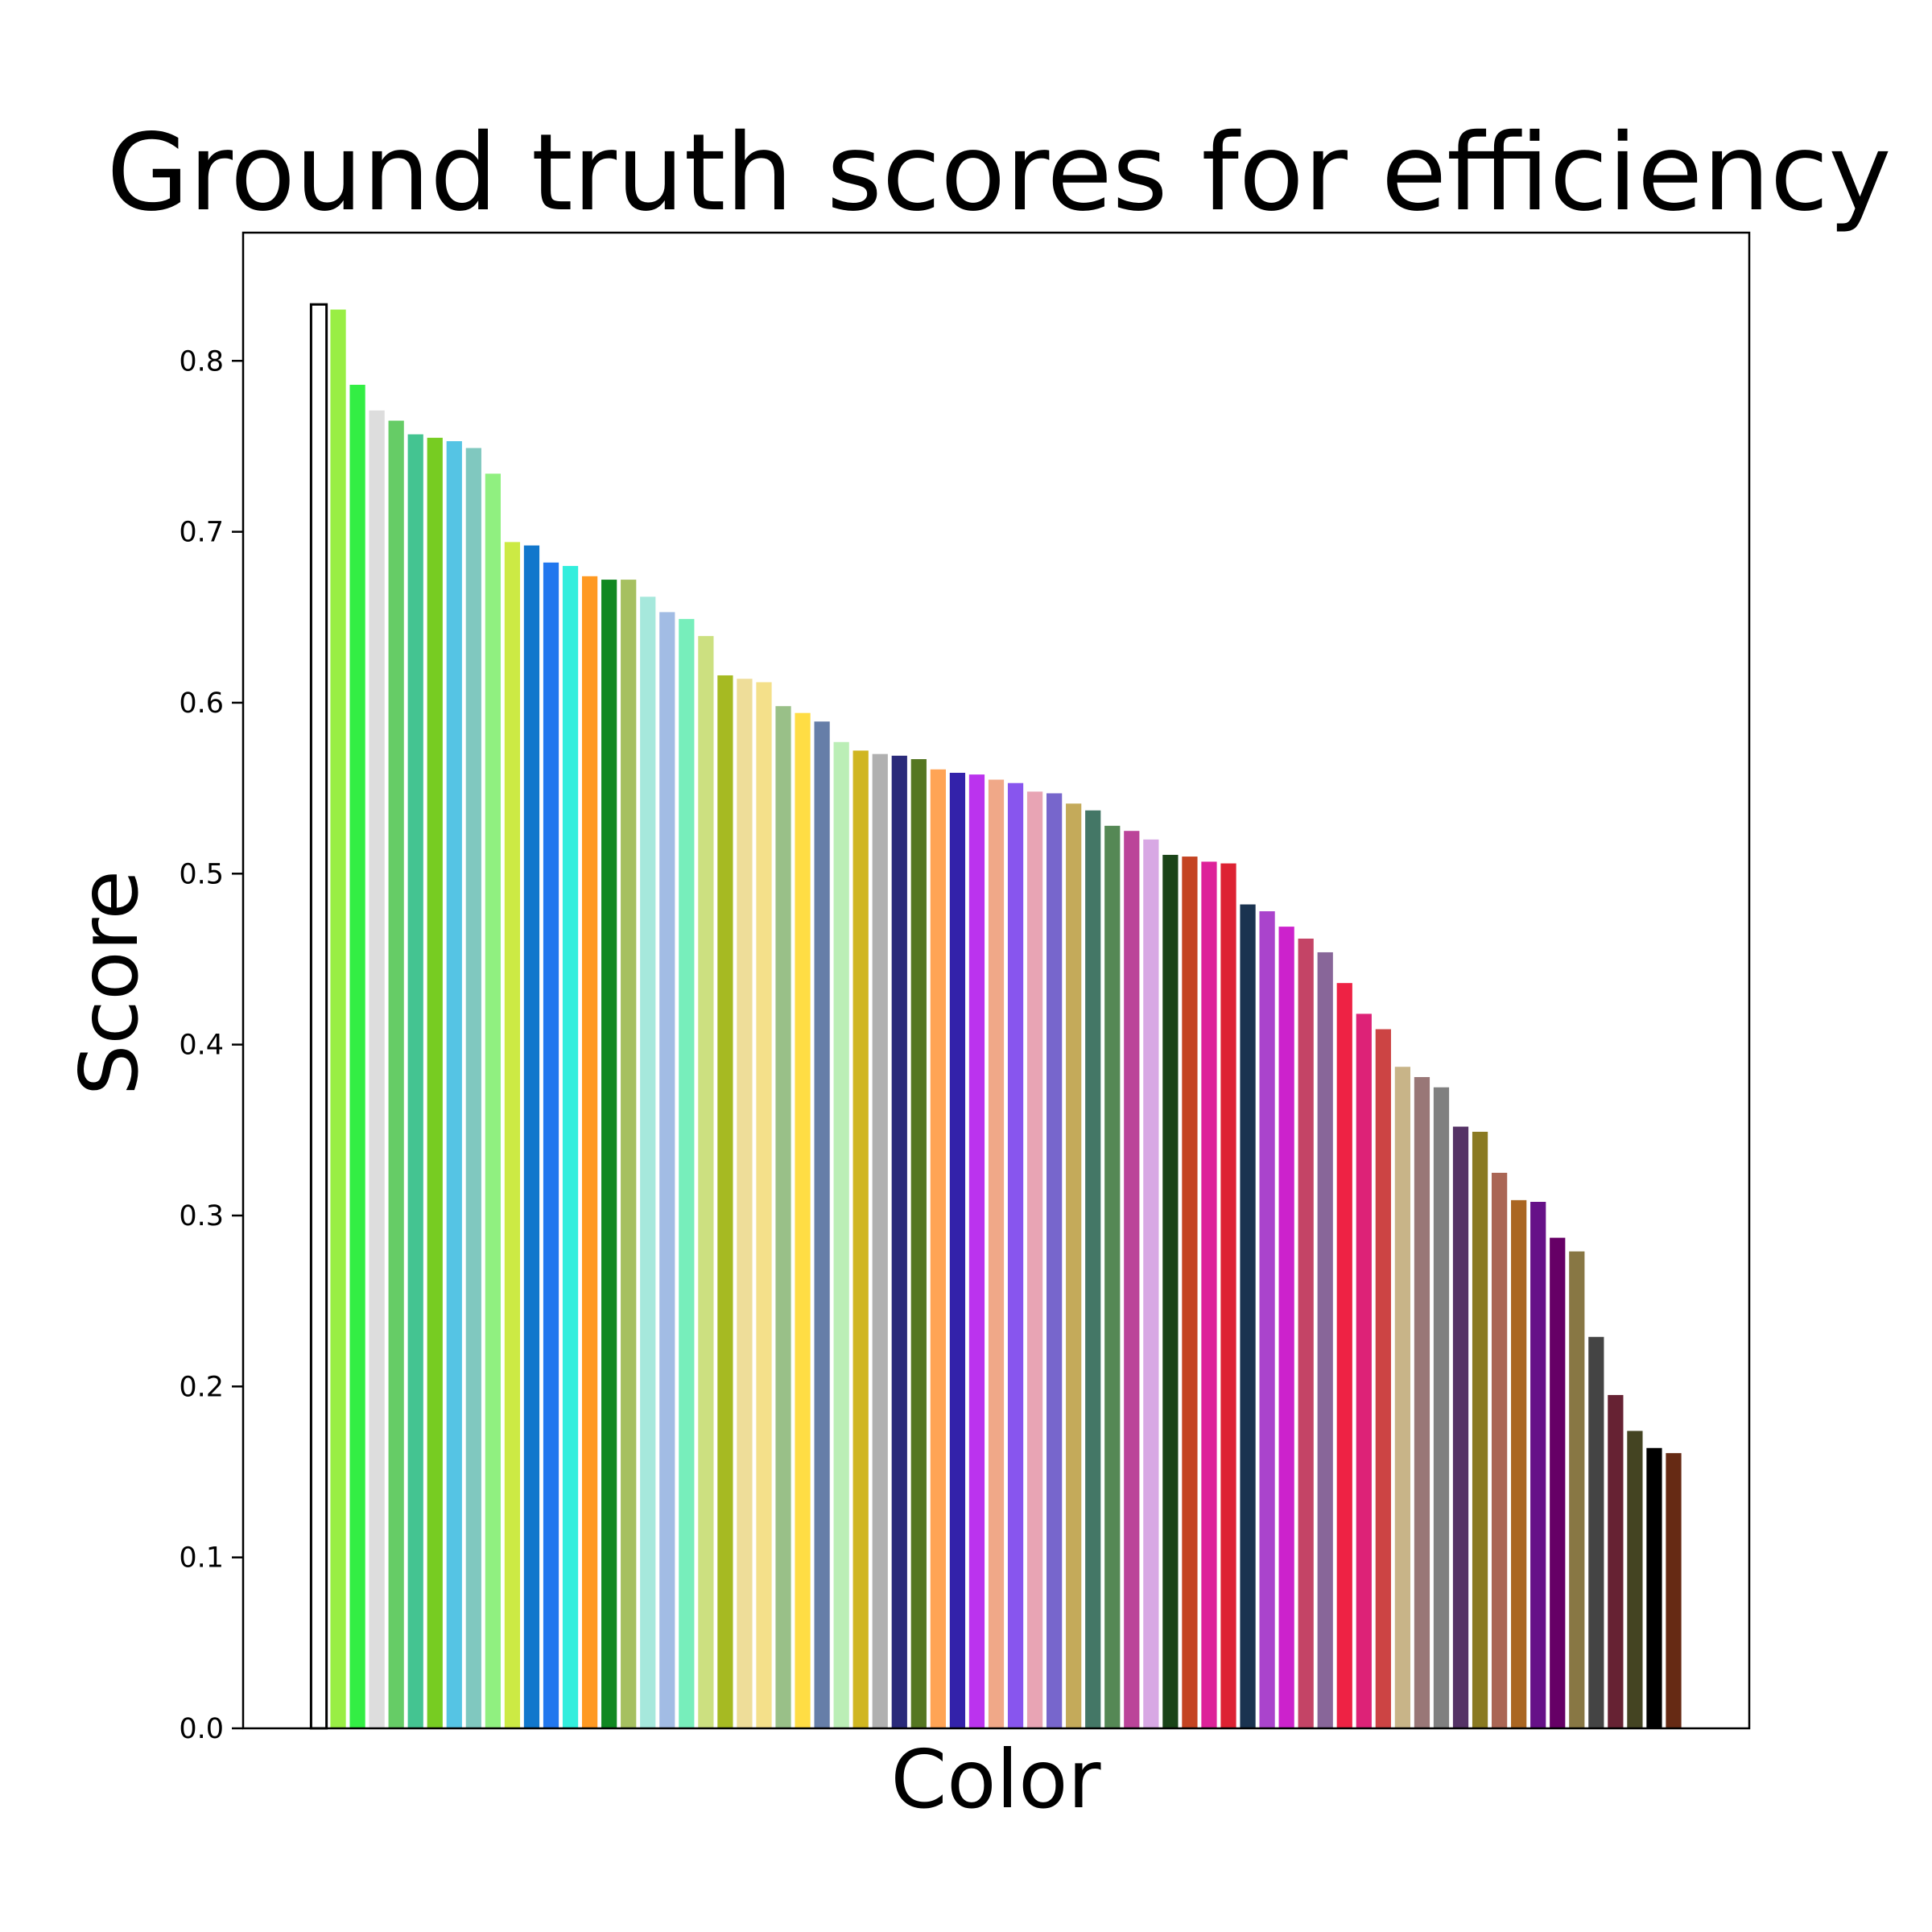 The image size is (1932, 1932). I want to click on x-axis-label: Color, so click(995, 1779).